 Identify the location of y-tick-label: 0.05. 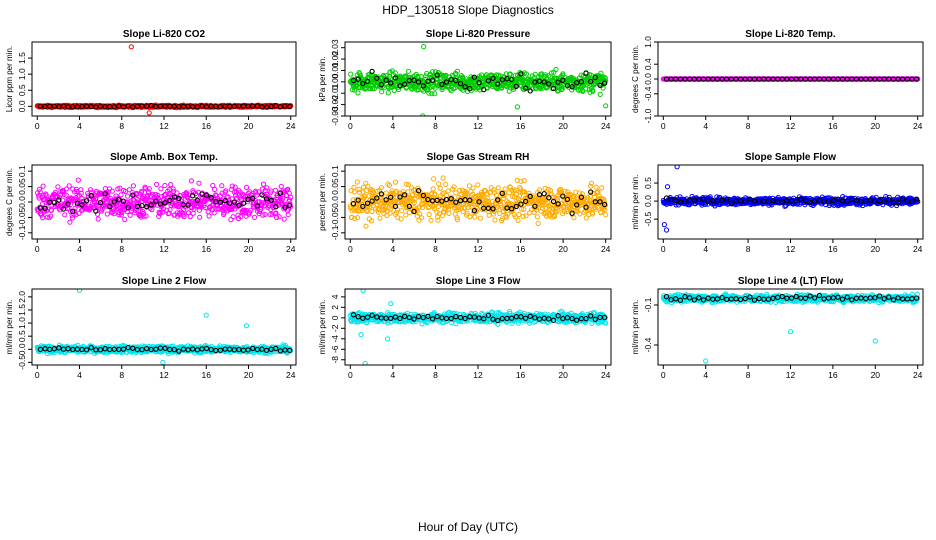
(335, 186).